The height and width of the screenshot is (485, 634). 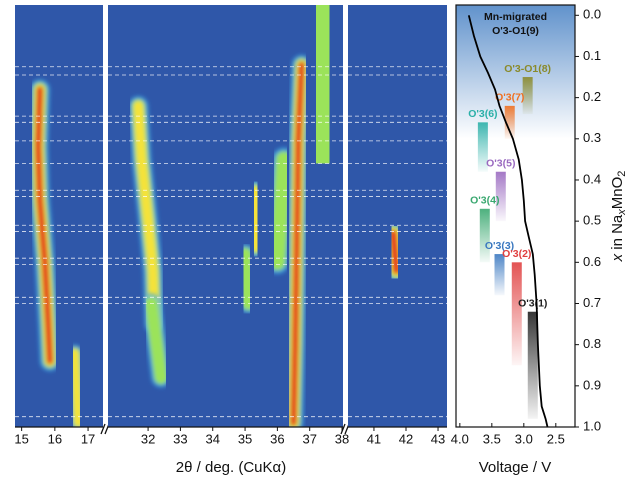 I want to click on x-tick-label: 43, so click(x=438, y=438).